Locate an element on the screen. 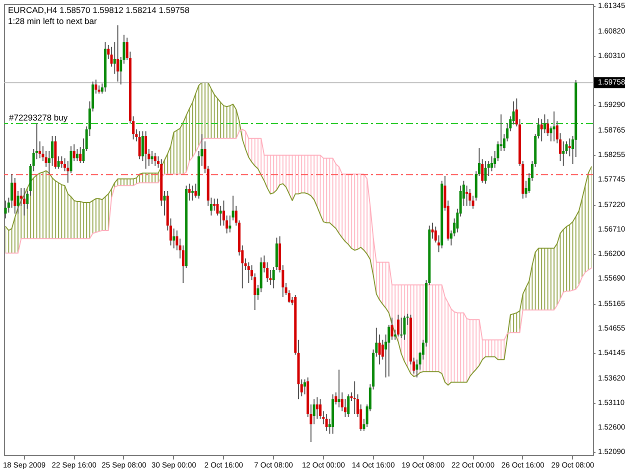 The image size is (625, 469). text: 1:28 min left to next bar is located at coordinates (52, 21).